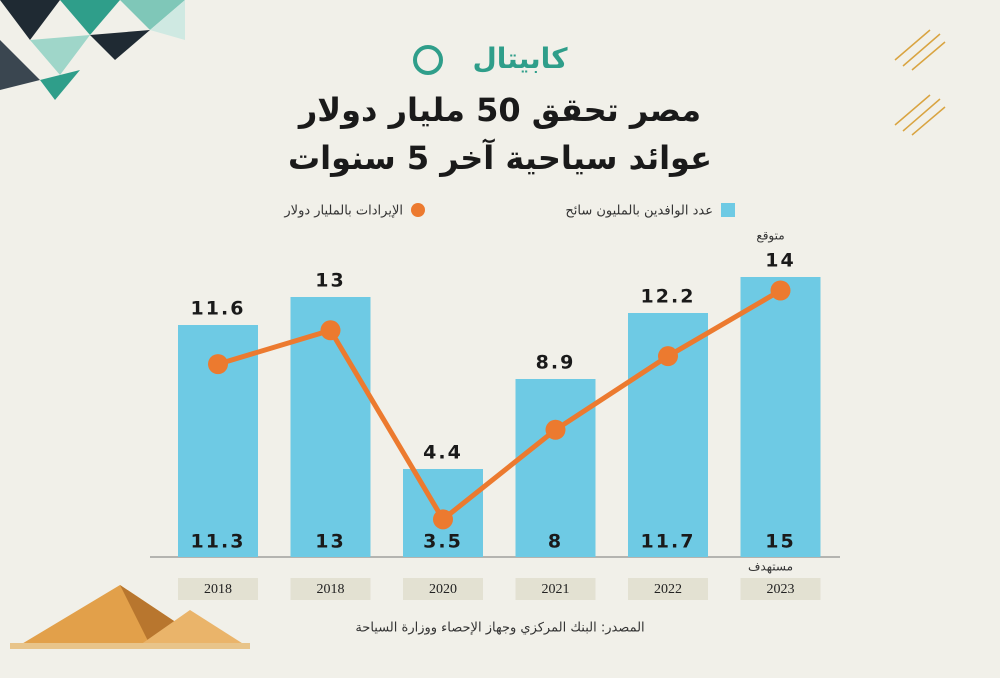 Image resolution: width=1000 pixels, height=678 pixels. Describe the element at coordinates (330, 281) in the screenshot. I see `bar-value-label: 13` at that location.